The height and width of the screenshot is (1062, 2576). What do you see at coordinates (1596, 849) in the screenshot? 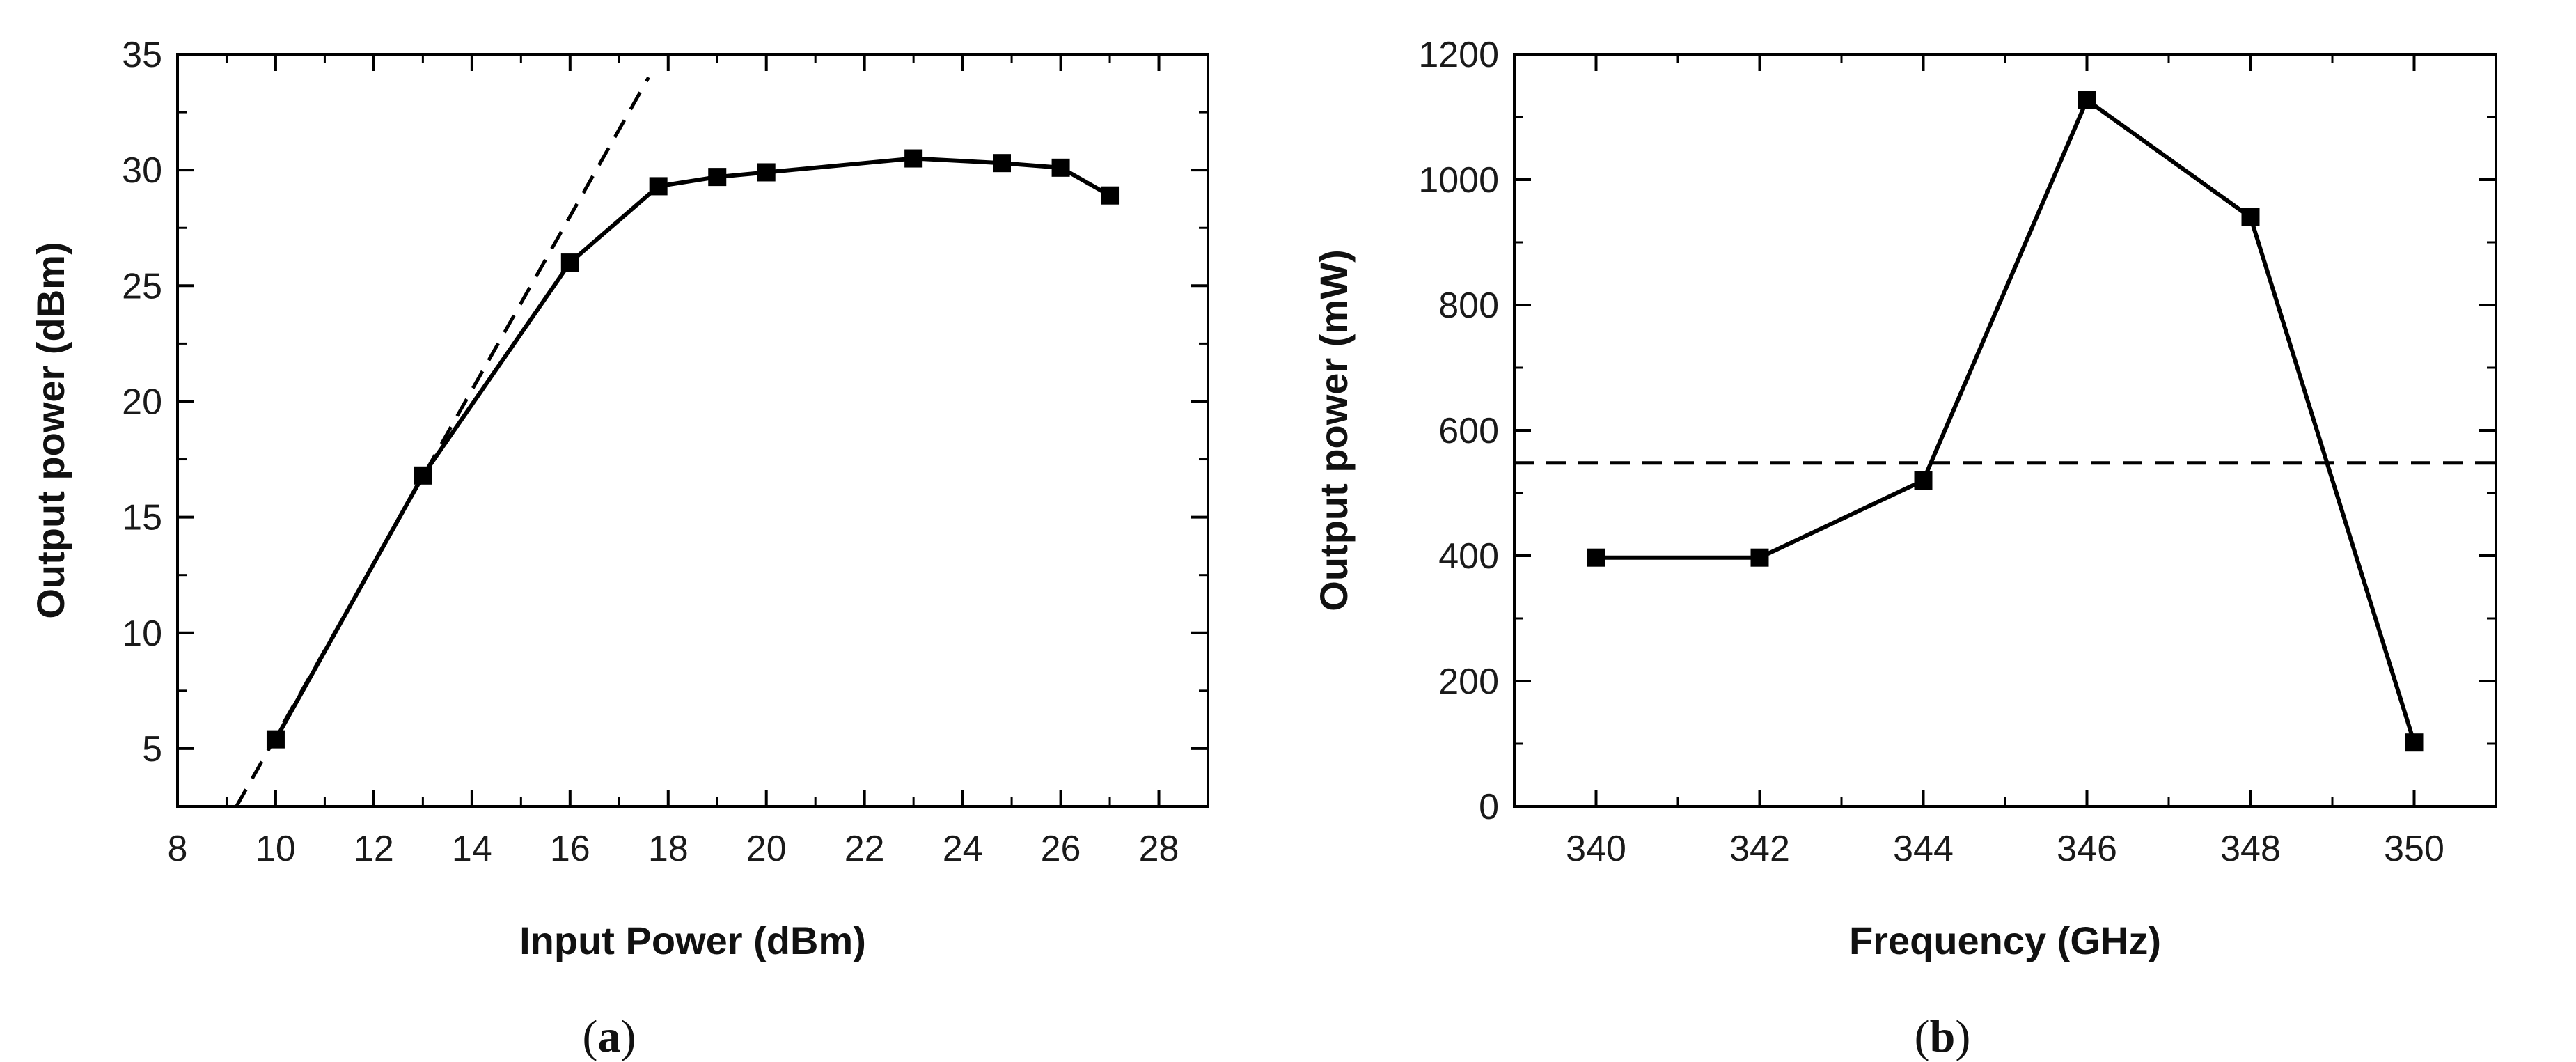
I see `x-tick-label: 340` at bounding box center [1596, 849].